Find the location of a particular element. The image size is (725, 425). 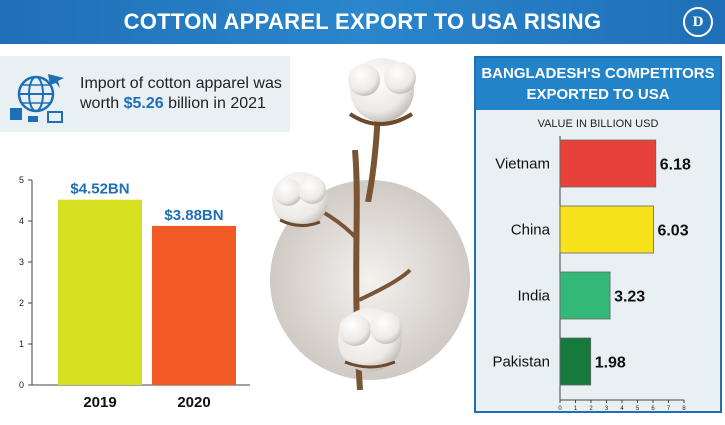

bar-china is located at coordinates (606, 229).